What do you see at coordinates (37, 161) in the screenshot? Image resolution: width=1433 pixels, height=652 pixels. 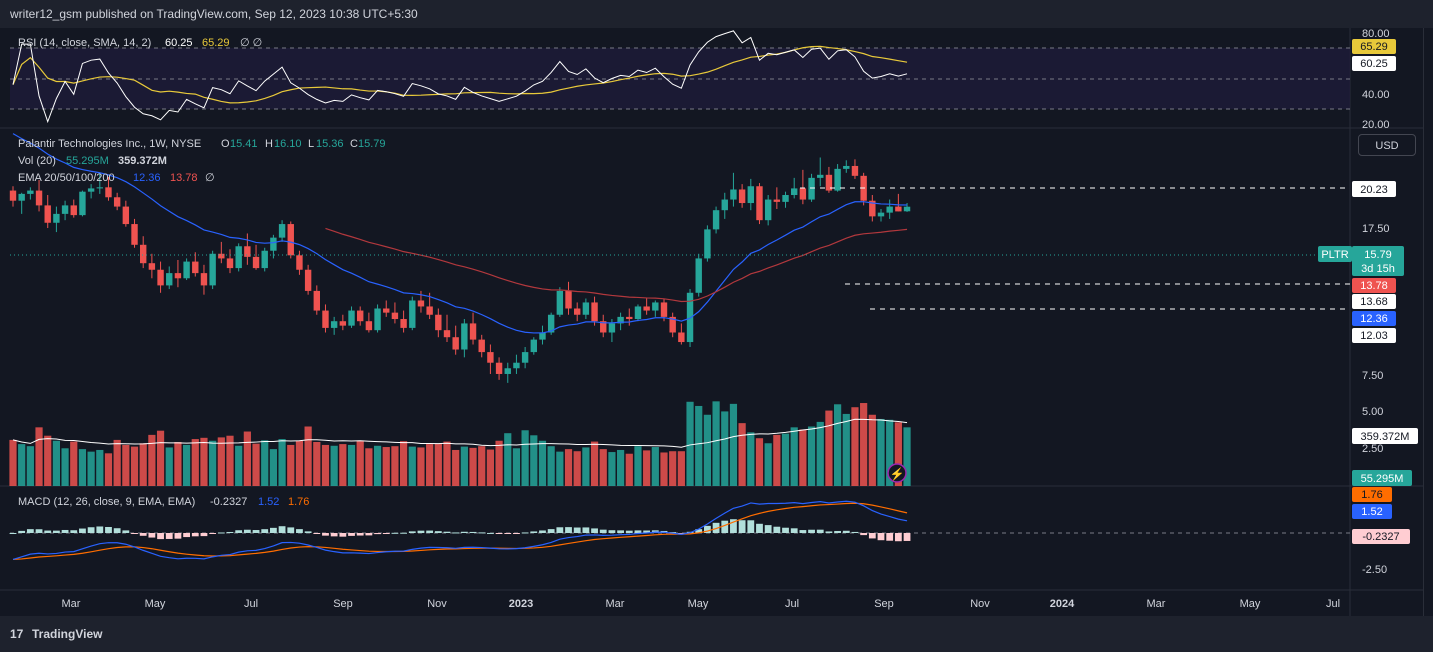 I see `vol-label: Vol (20)` at bounding box center [37, 161].